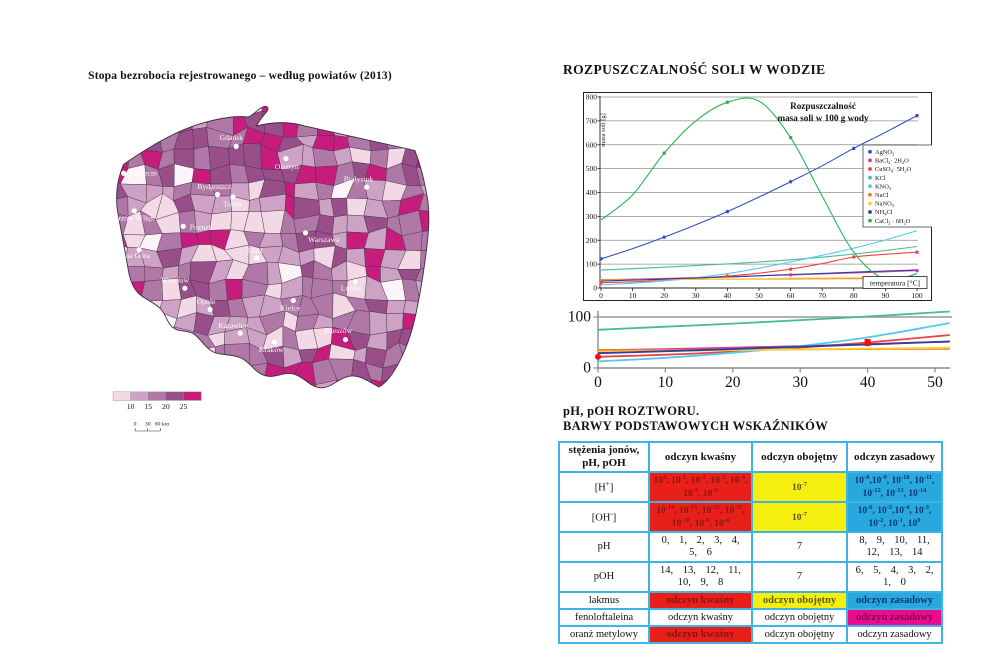 This screenshot has width=1000, height=671. What do you see at coordinates (894, 547) in the screenshot?
I see `table-cell: 8, 9, 10, 11, 12, 13, 14` at bounding box center [894, 547].